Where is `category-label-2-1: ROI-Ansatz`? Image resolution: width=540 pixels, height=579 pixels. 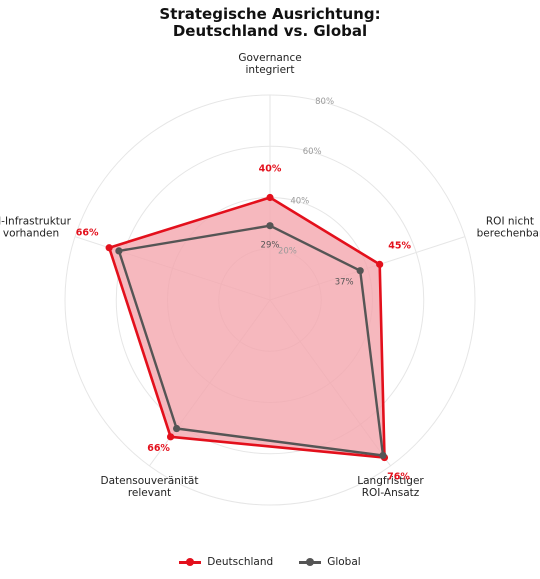 category-label-2-1: ROI-Ansatz is located at coordinates (391, 493).